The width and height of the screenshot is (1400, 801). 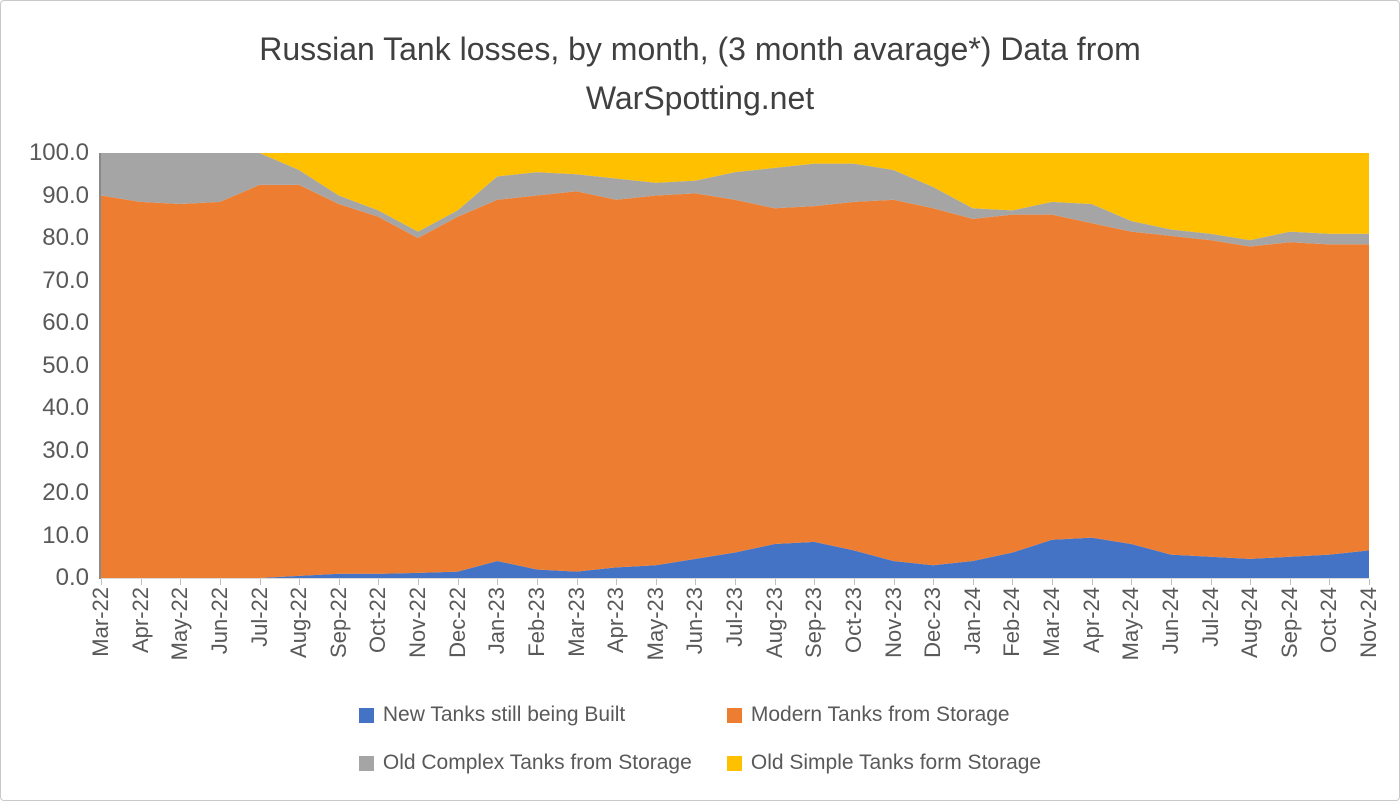 What do you see at coordinates (972, 621) in the screenshot?
I see `x-tick-label: Jan-24` at bounding box center [972, 621].